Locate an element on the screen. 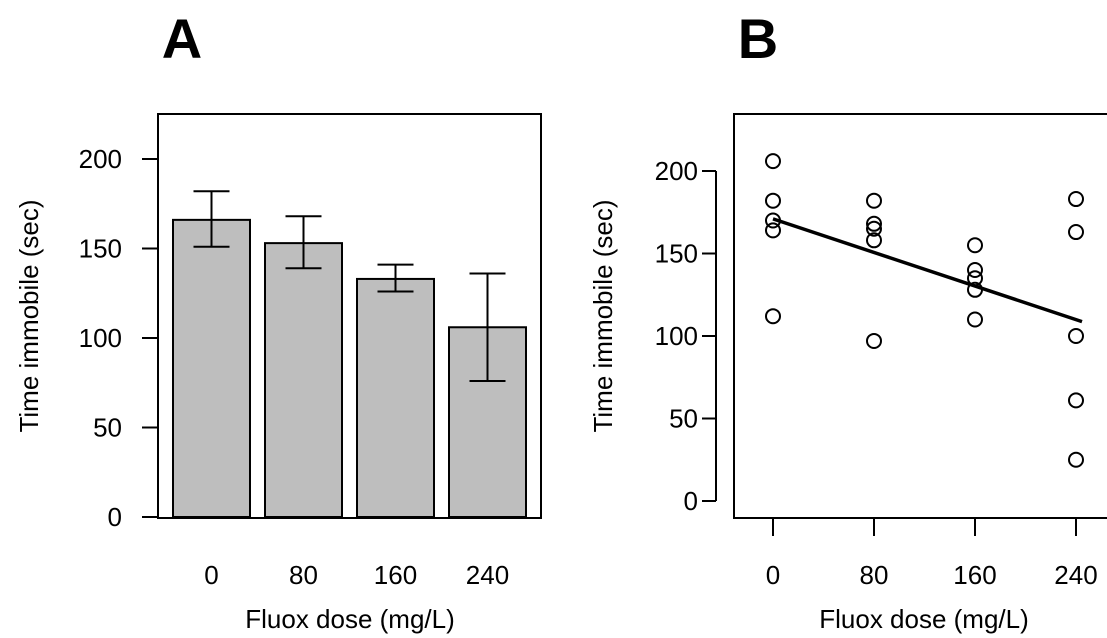 This screenshot has height=638, width=1107. panel-b-y-axis-title: Time immobile (sec) is located at coordinates (603, 315).